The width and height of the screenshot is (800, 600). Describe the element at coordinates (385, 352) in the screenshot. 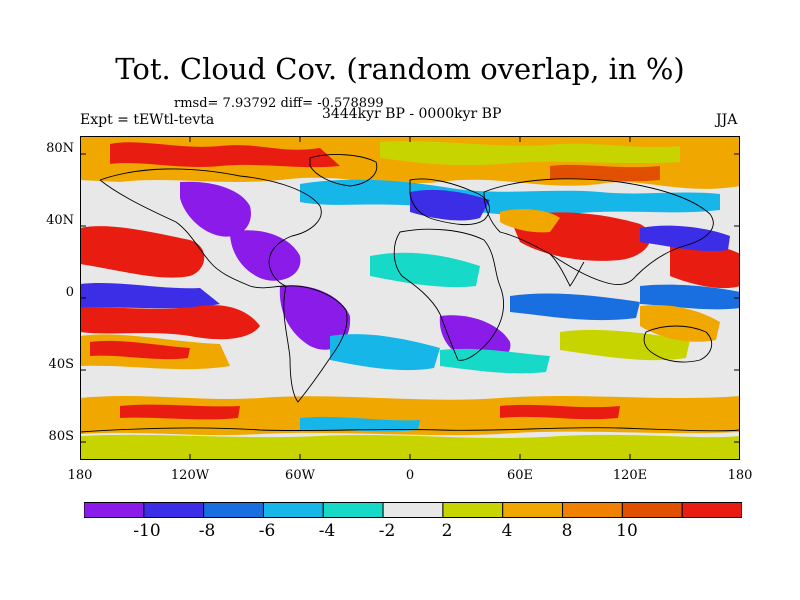

I see `anomaly-region-south-atlantic-cyan` at that location.